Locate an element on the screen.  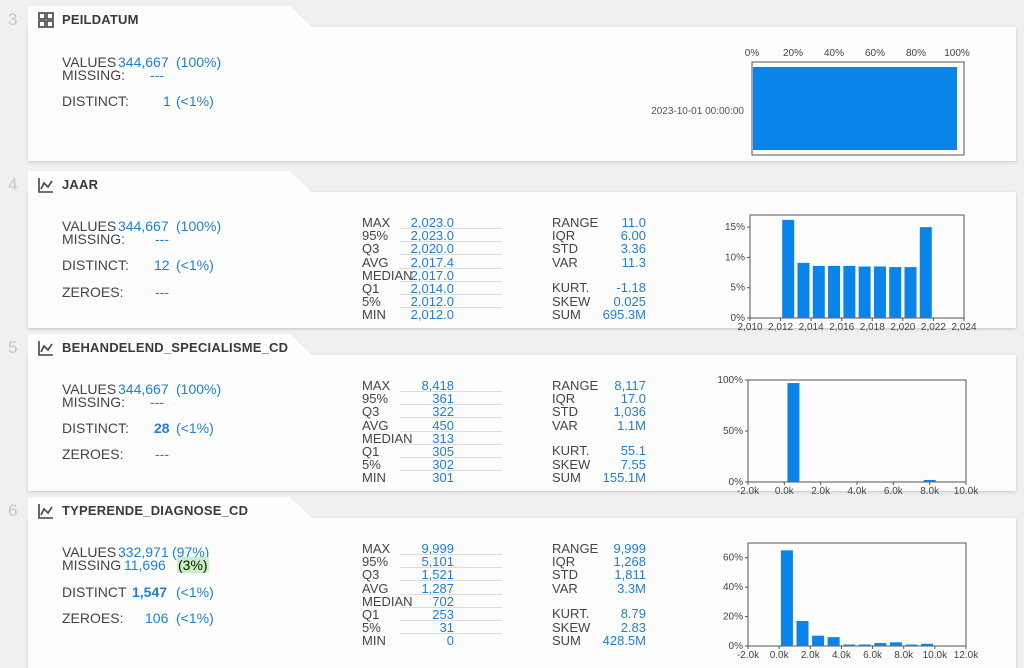
moment-label: KURT. is located at coordinates (571, 451).